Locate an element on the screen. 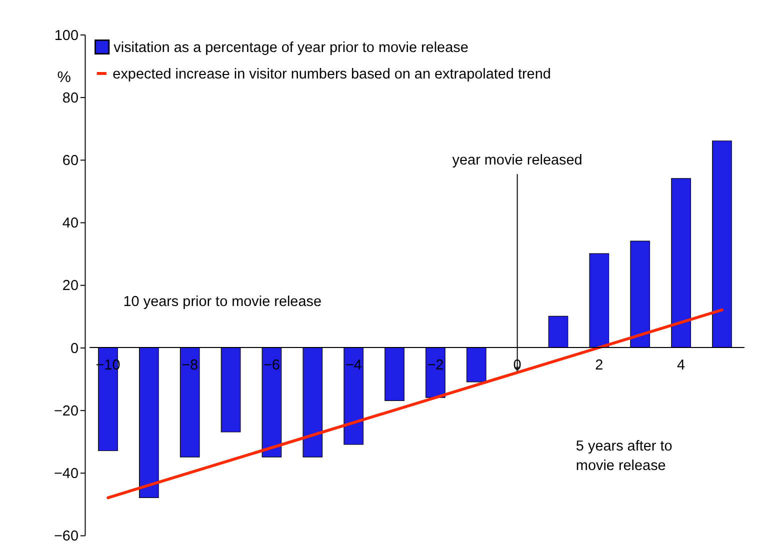 This screenshot has width=757, height=558. y-tick-label: −20 is located at coordinates (66, 411).